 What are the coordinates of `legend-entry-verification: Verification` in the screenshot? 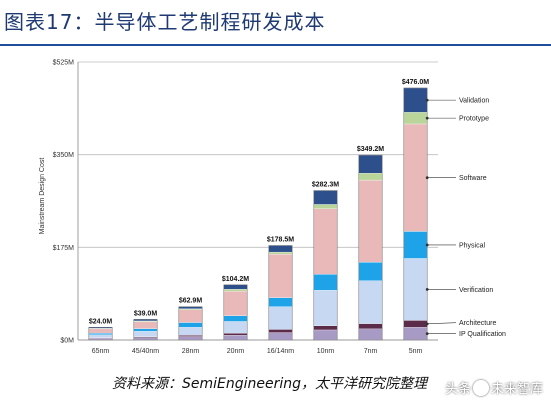 It's located at (476, 290).